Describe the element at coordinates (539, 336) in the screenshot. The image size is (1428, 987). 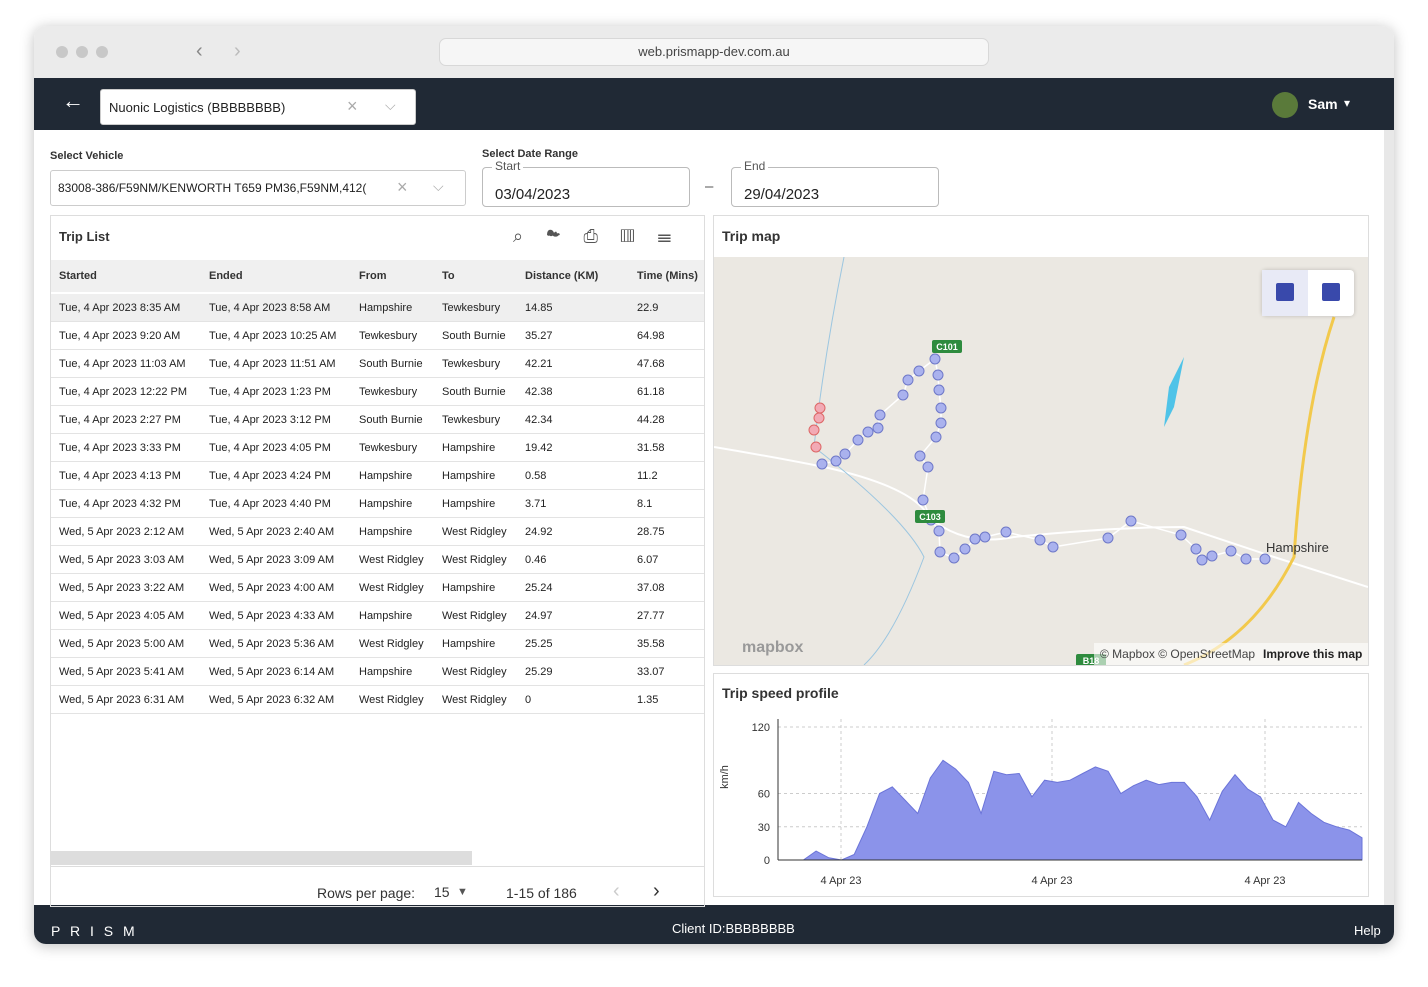
I see `cell: 35.27` at that location.